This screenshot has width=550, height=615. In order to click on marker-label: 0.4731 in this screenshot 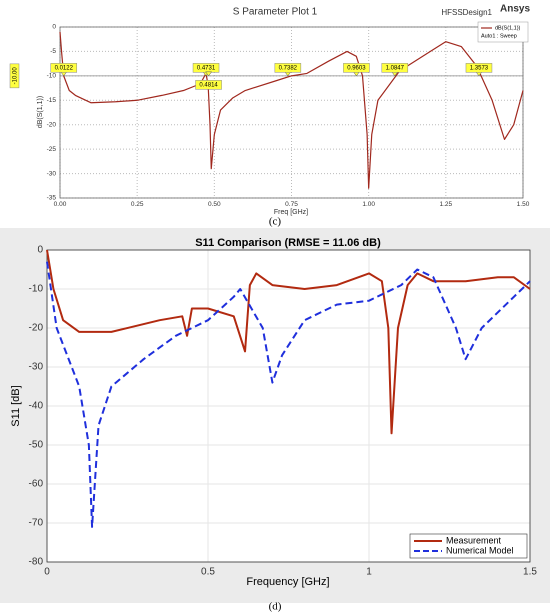, I will do `click(206, 68)`.